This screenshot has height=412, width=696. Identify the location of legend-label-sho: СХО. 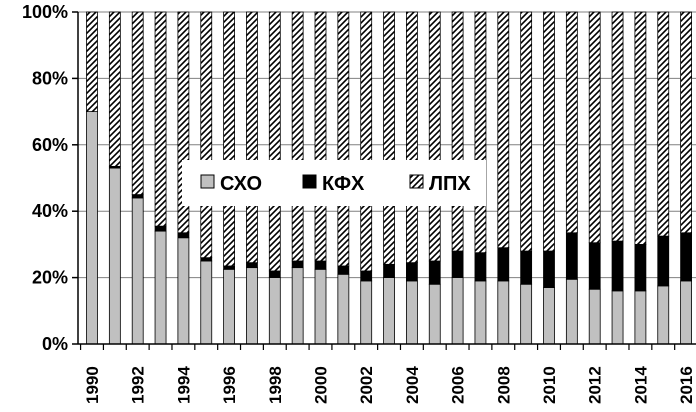
(241, 184).